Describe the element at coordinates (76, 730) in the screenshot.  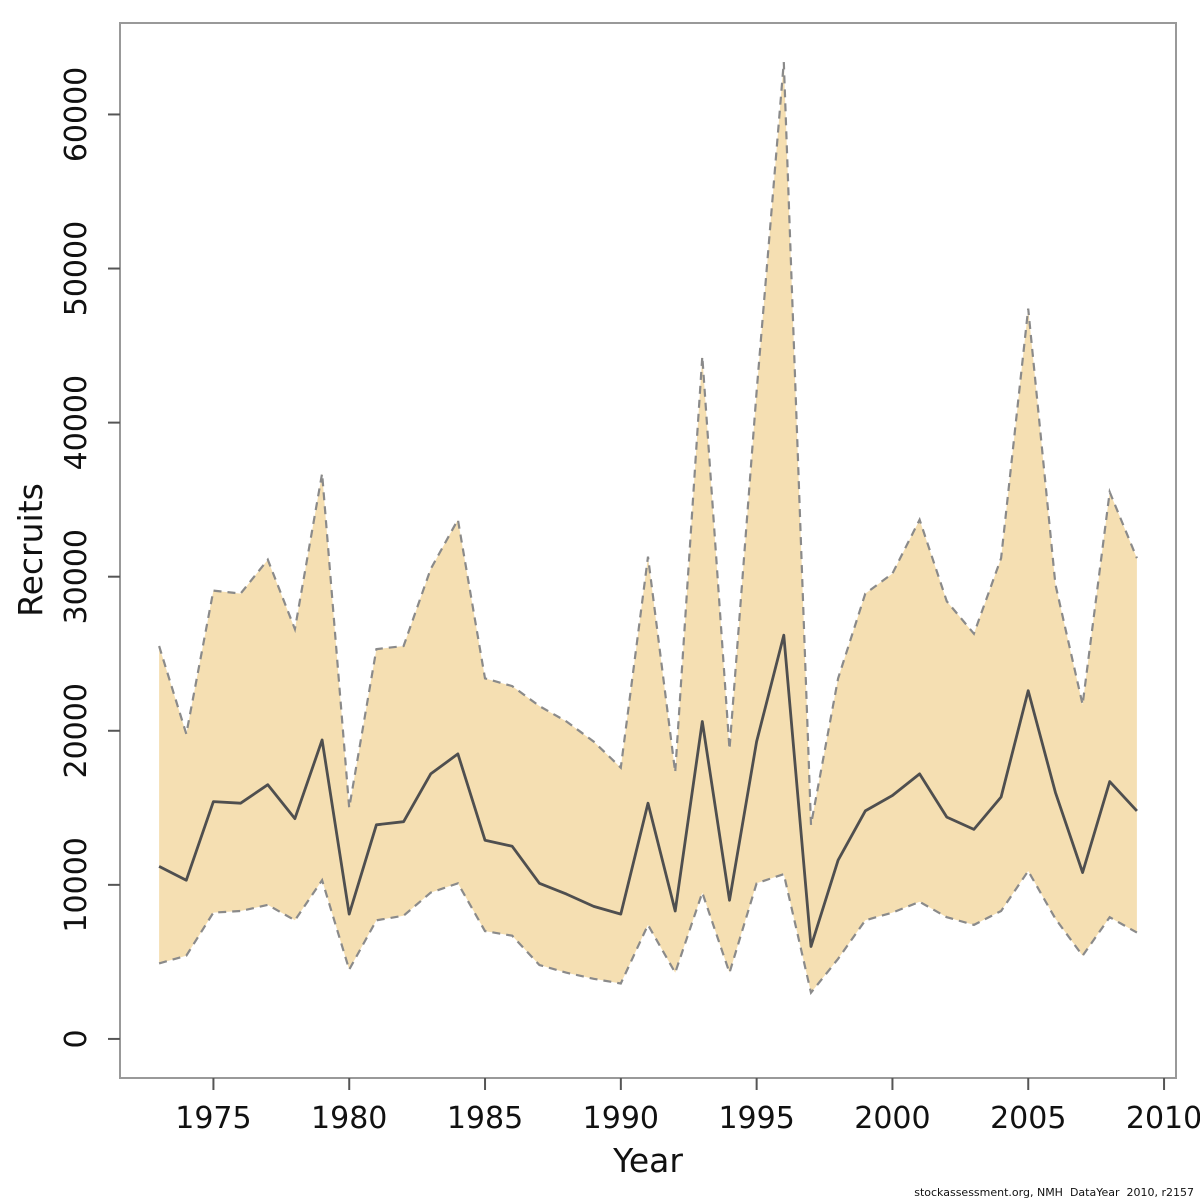
I see `y-tick-label: 20000` at that location.